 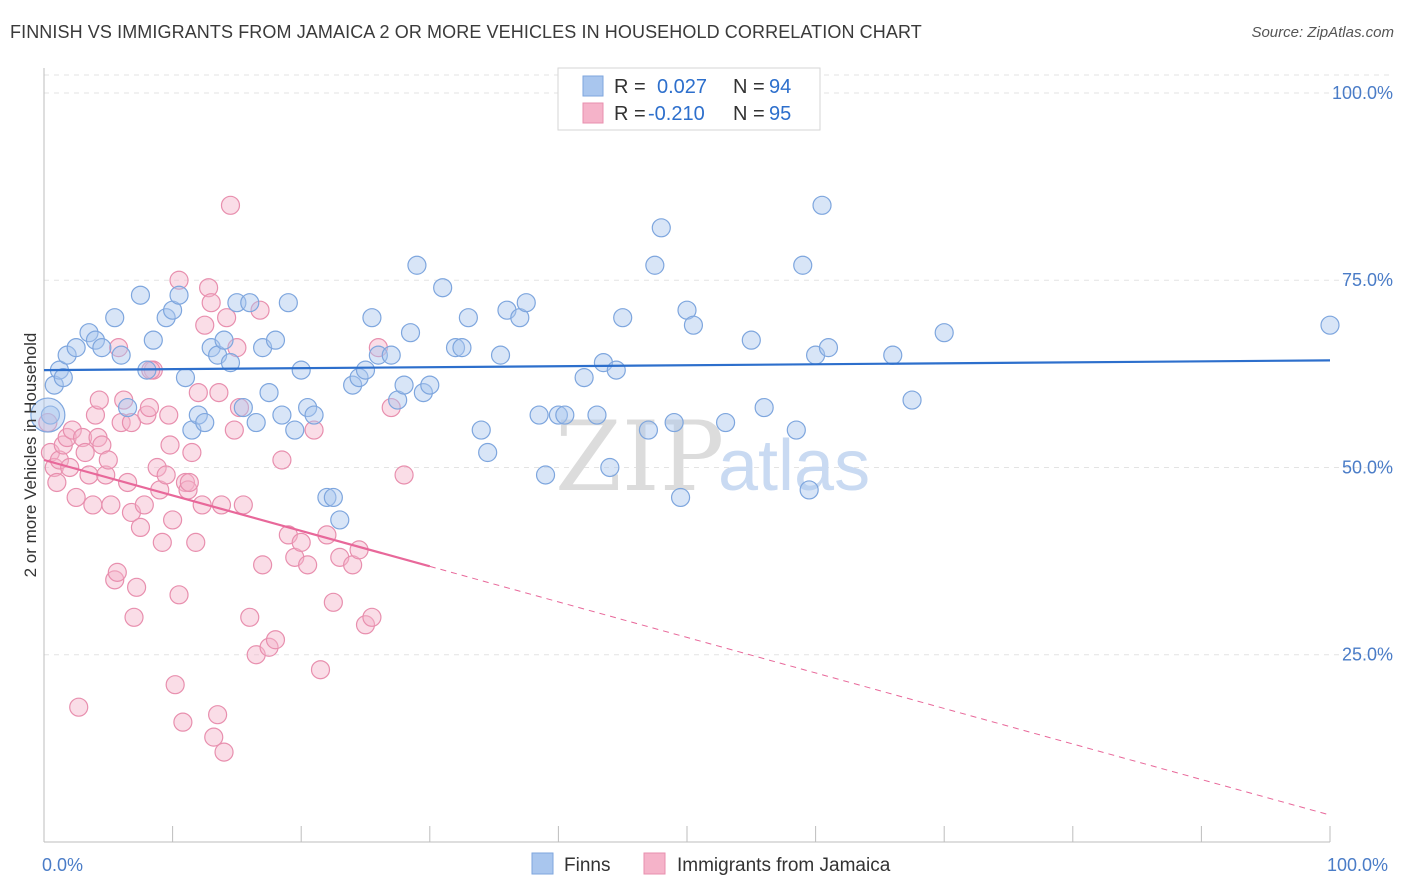 I want to click on jamaica-trend-line, so click(x=237, y=513).